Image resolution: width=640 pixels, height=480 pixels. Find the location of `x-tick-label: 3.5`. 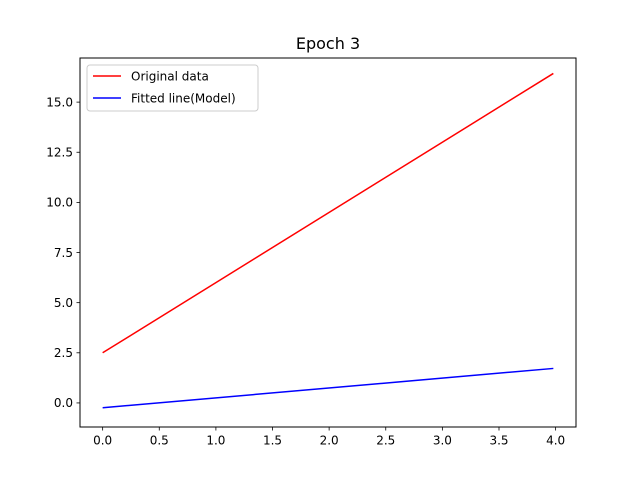

x-tick-label: 3.5 is located at coordinates (498, 441).